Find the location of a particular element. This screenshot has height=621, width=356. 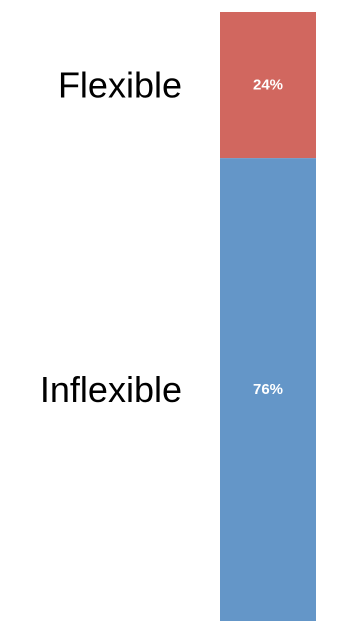

series-label-inflexible: Inflexible is located at coordinates (111, 389).